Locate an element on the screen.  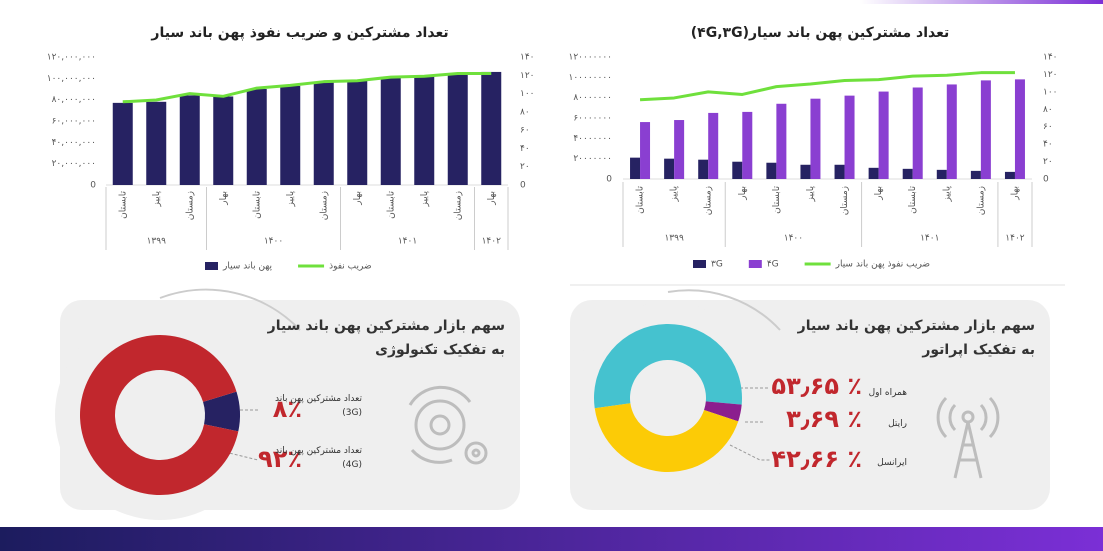
y-tick-label: ۶۰۰۰۰۰۰۰ is located at coordinates (592, 119).